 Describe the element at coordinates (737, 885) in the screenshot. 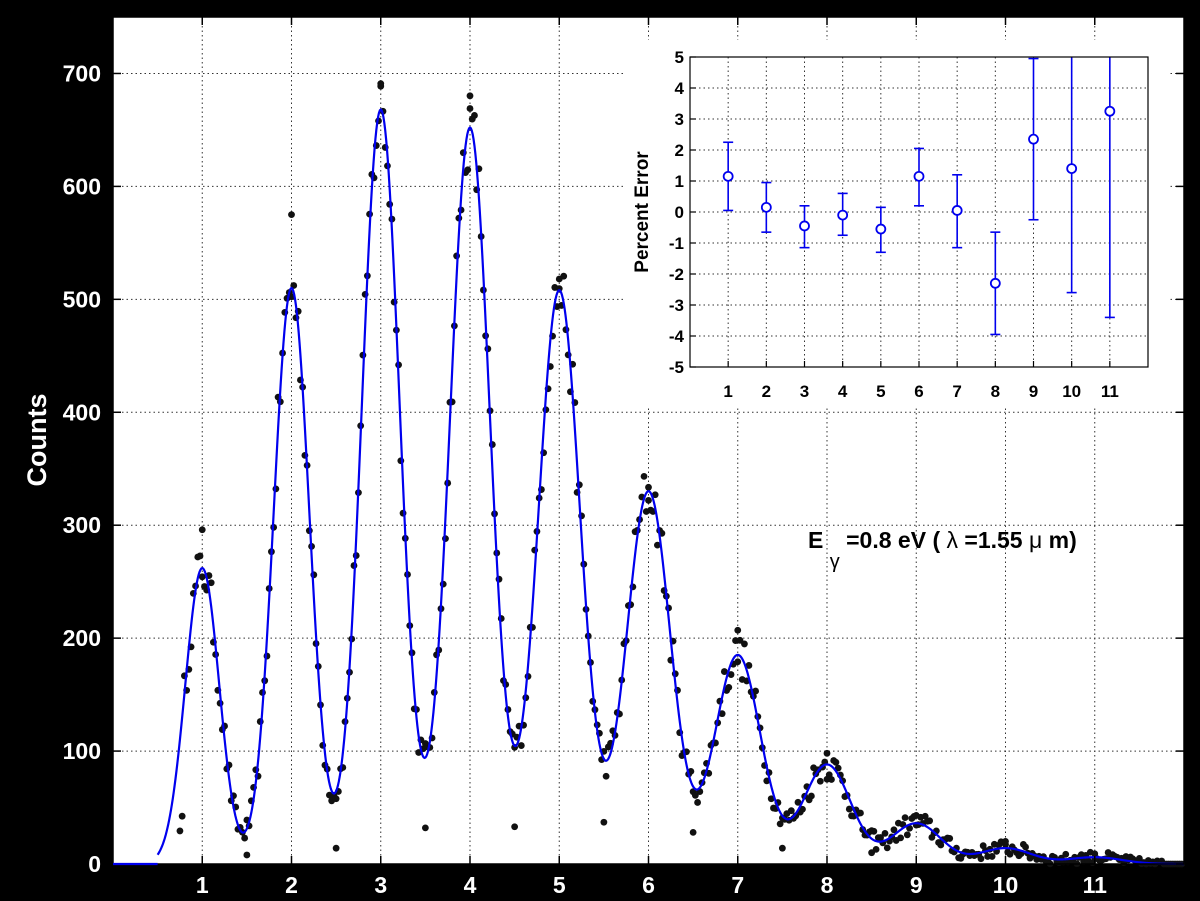

I see `x-tick-label: 7` at that location.